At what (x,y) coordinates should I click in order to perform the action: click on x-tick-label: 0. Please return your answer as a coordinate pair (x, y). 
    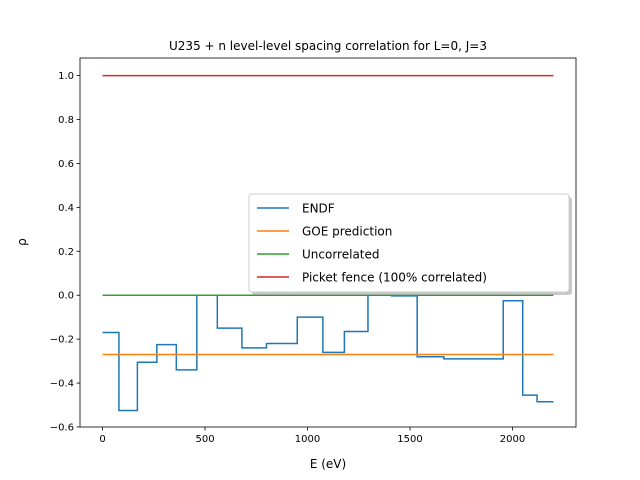
    Looking at the image, I should click on (102, 439).